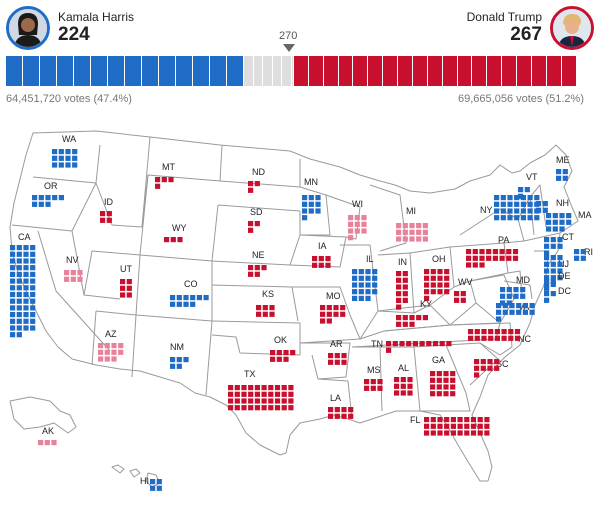 Image resolution: width=600 pixels, height=509 pixels. What do you see at coordinates (357, 220) in the screenshot?
I see `state-wi: WI` at bounding box center [357, 220].